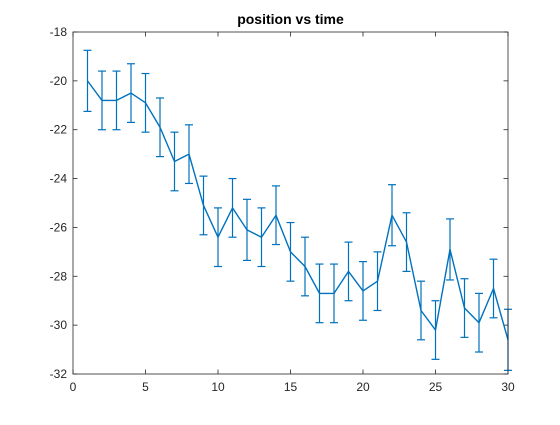 This screenshot has height=425, width=560. I want to click on y-tick-label: -30, so click(59, 325).